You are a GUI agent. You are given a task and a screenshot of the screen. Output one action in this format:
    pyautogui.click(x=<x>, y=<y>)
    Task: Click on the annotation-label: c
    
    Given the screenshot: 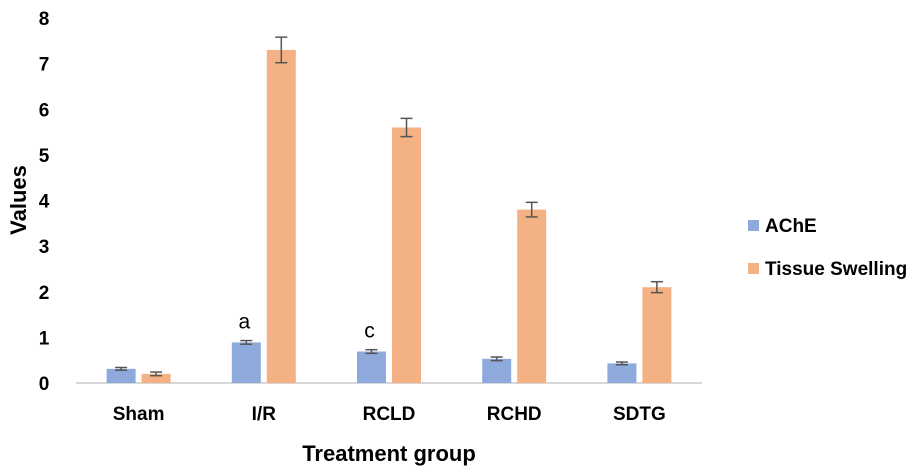 What is the action you would take?
    pyautogui.click(x=369, y=331)
    